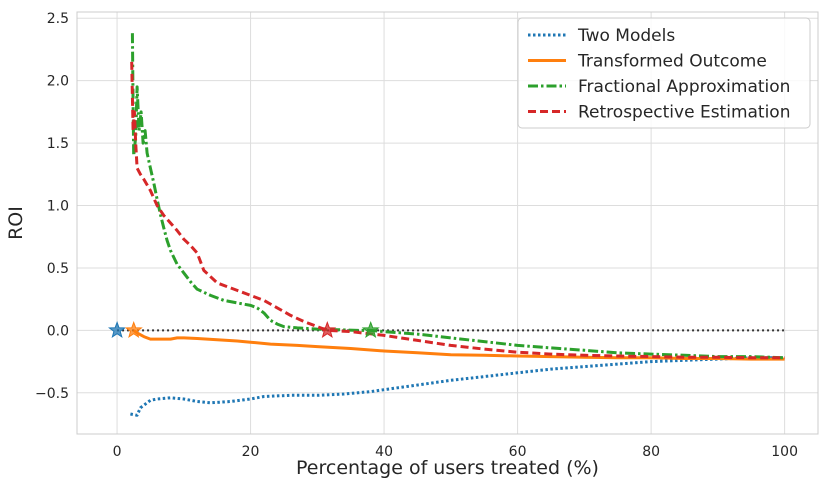 This screenshot has width=830, height=488. I want to click on x-tick-label: 40, so click(384, 452).